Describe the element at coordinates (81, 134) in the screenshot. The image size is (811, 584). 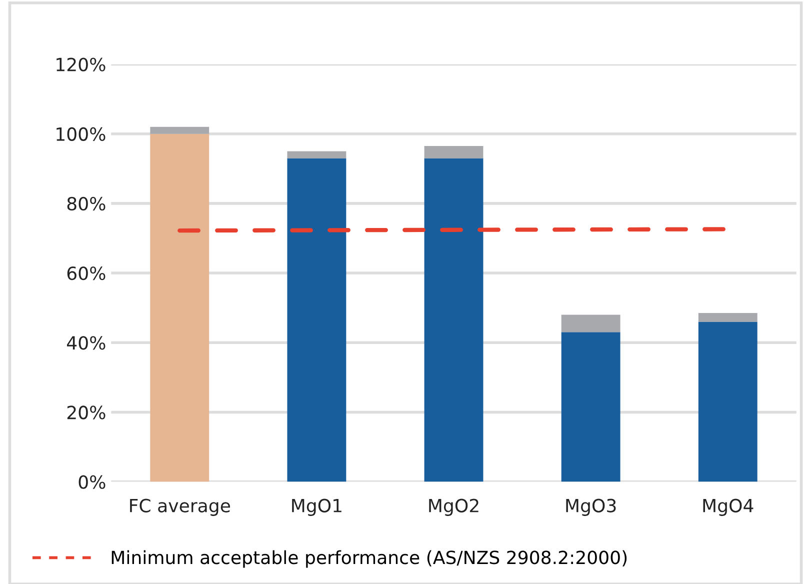
I see `y-tick-label: 100%` at that location.